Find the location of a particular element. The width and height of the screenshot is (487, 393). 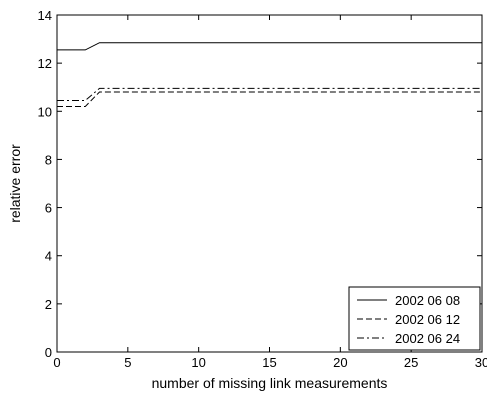

x-tick-label: 5 is located at coordinates (127, 362).